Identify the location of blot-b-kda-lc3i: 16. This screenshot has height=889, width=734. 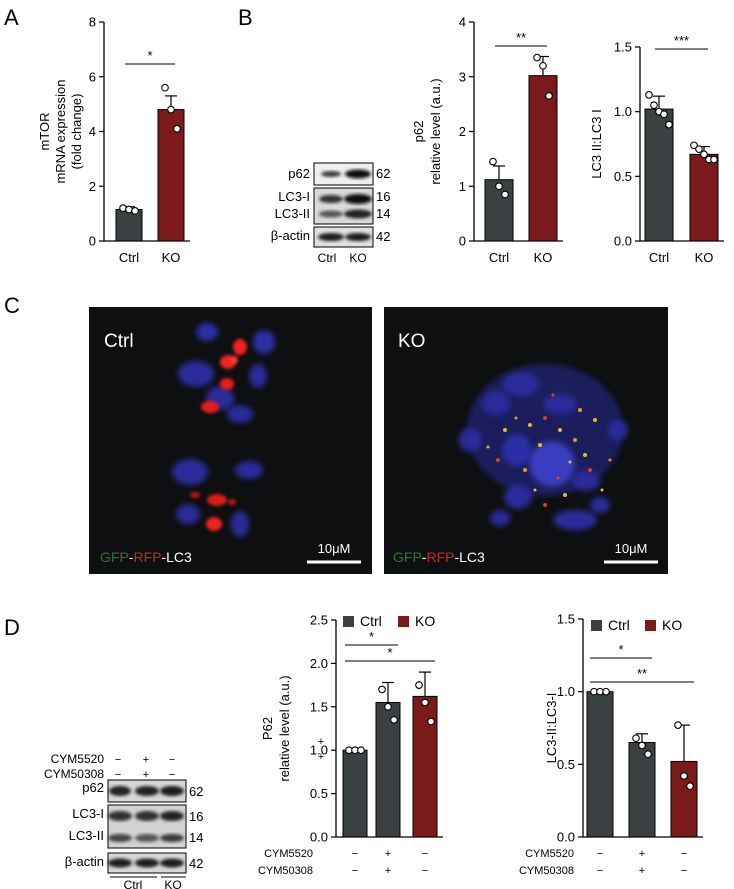
(383, 196).